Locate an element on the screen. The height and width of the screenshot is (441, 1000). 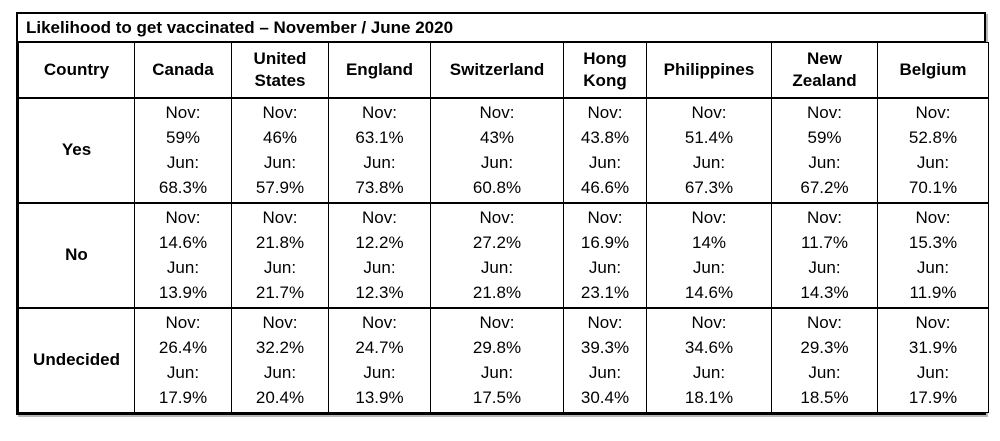
jun-value: 23.1% is located at coordinates (605, 292).